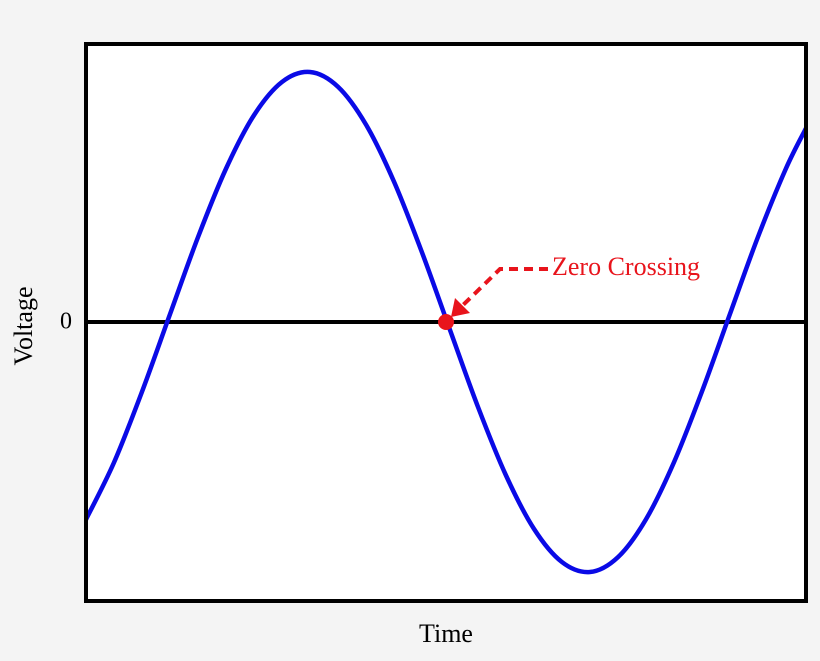 The width and height of the screenshot is (820, 661). I want to click on zero-crossing-point, so click(446, 322).